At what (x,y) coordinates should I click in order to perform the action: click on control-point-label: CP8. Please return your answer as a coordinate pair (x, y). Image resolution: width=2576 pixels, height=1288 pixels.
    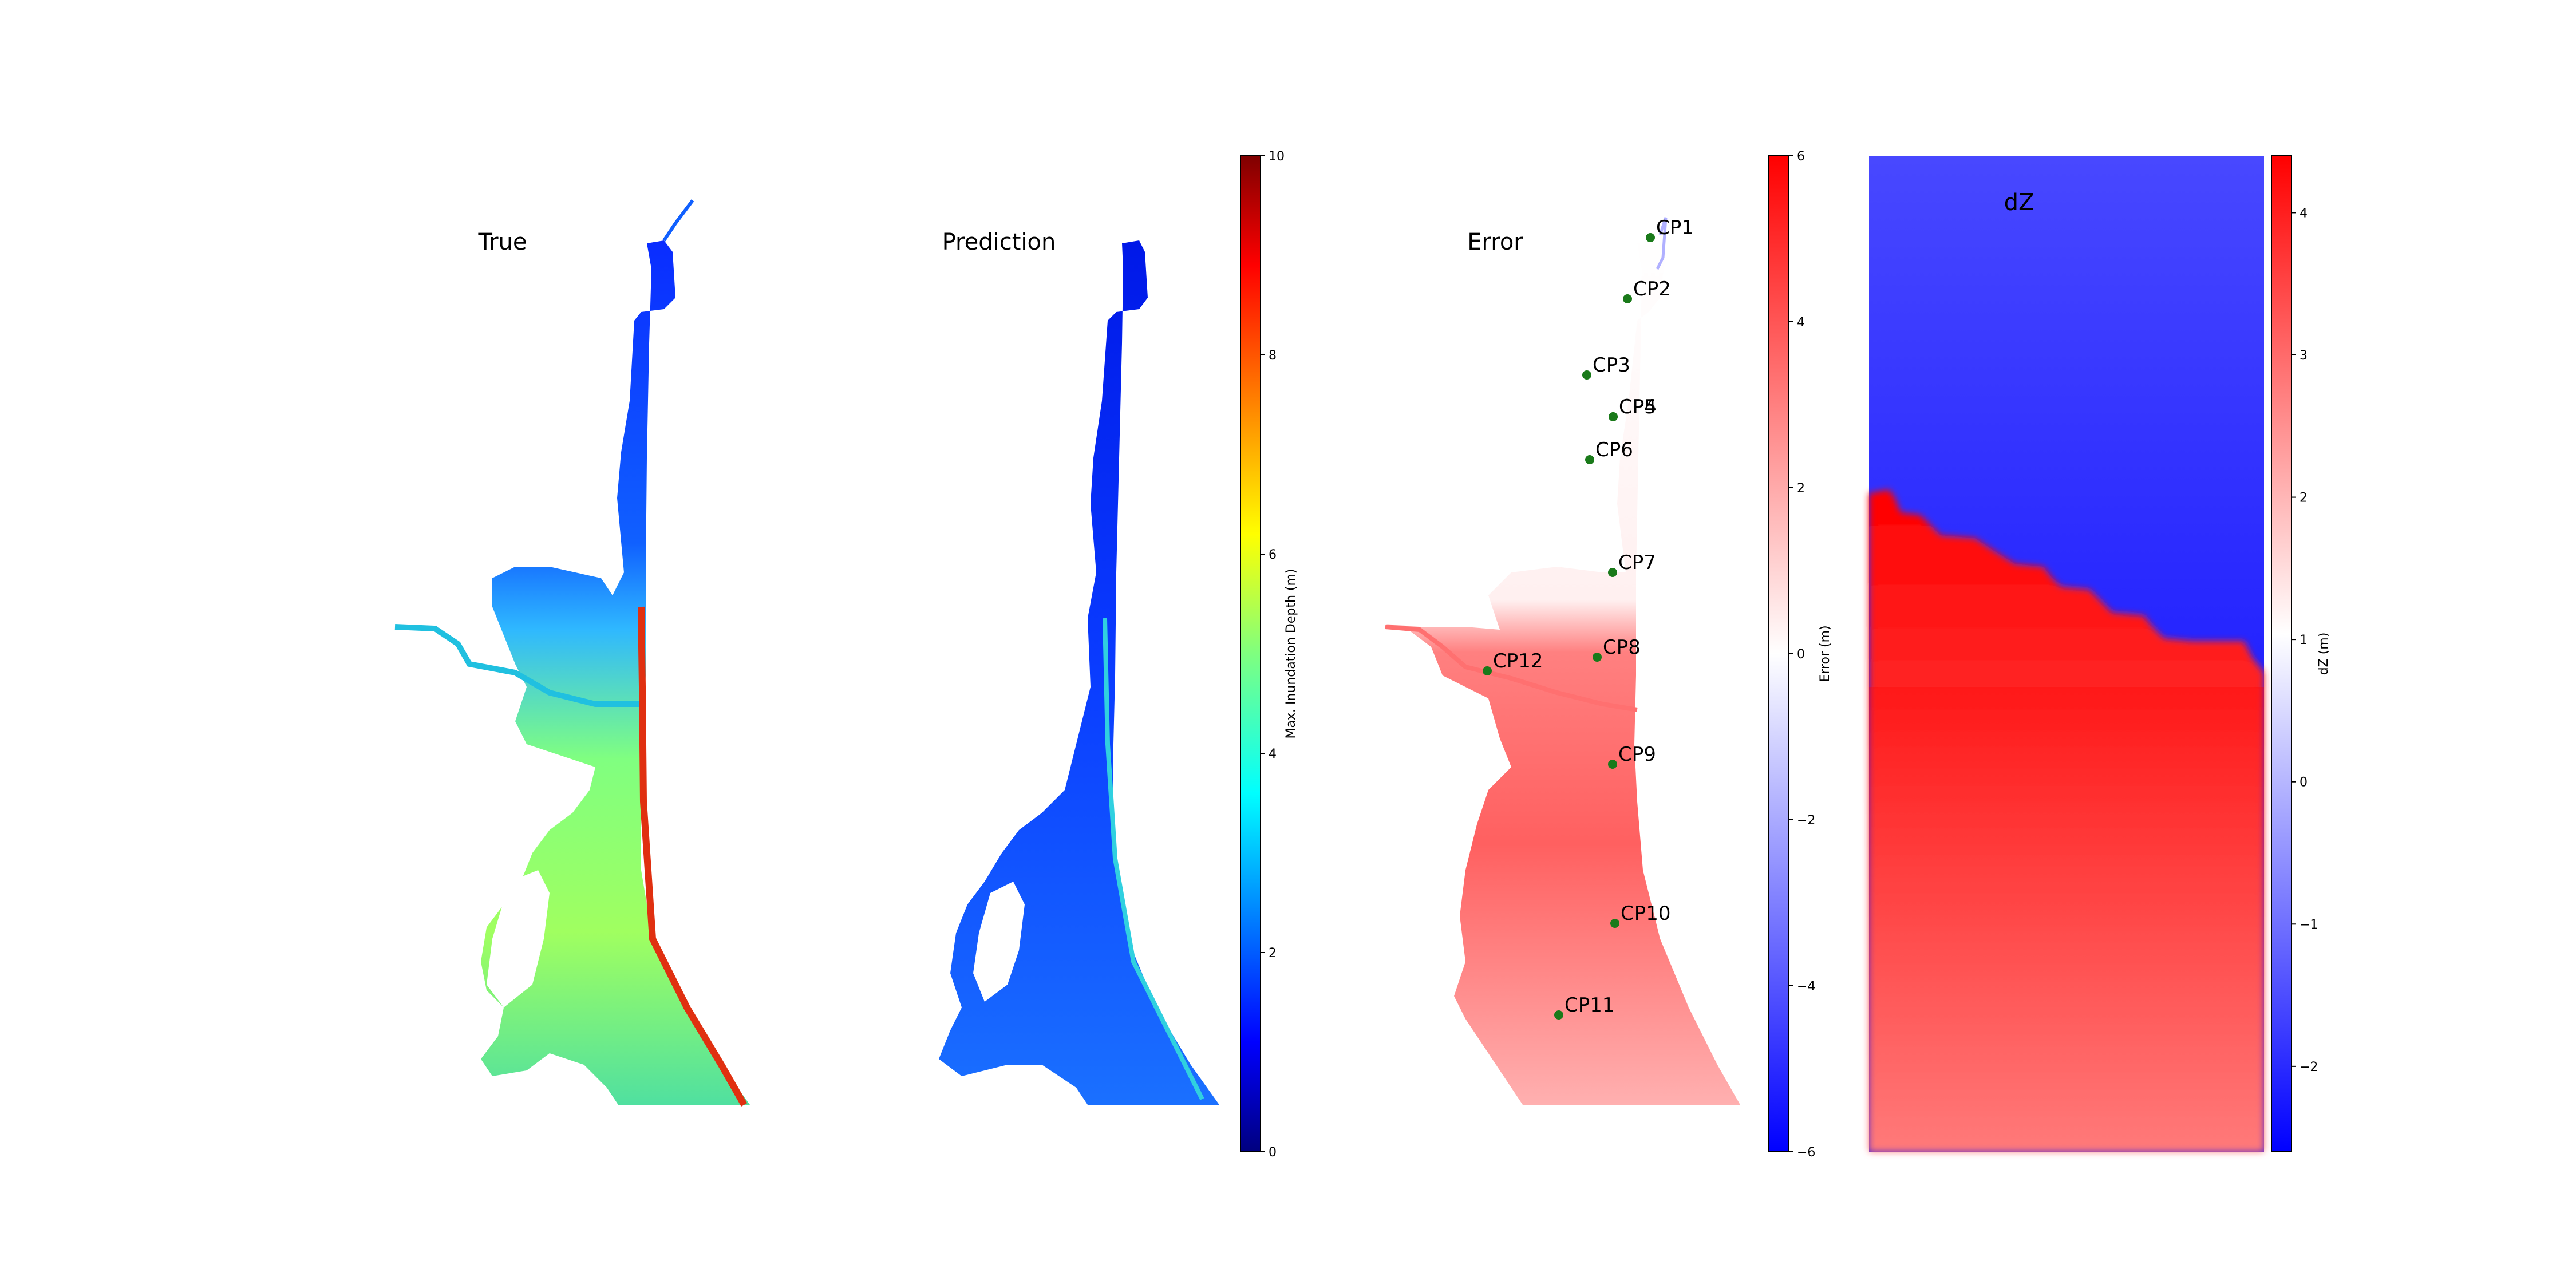
    Looking at the image, I should click on (1622, 647).